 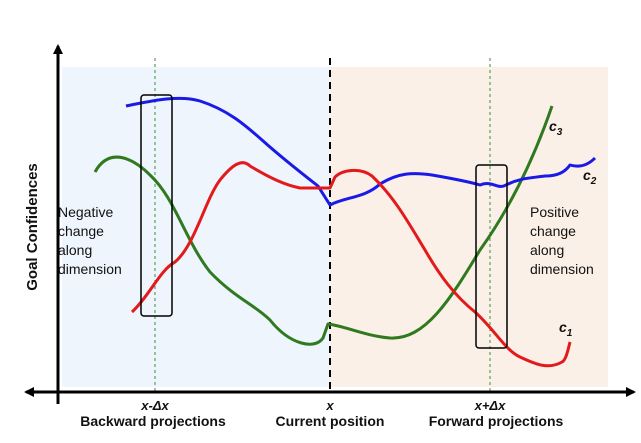 What do you see at coordinates (554, 212) in the screenshot?
I see `positive-annotation-line: Positive` at bounding box center [554, 212].